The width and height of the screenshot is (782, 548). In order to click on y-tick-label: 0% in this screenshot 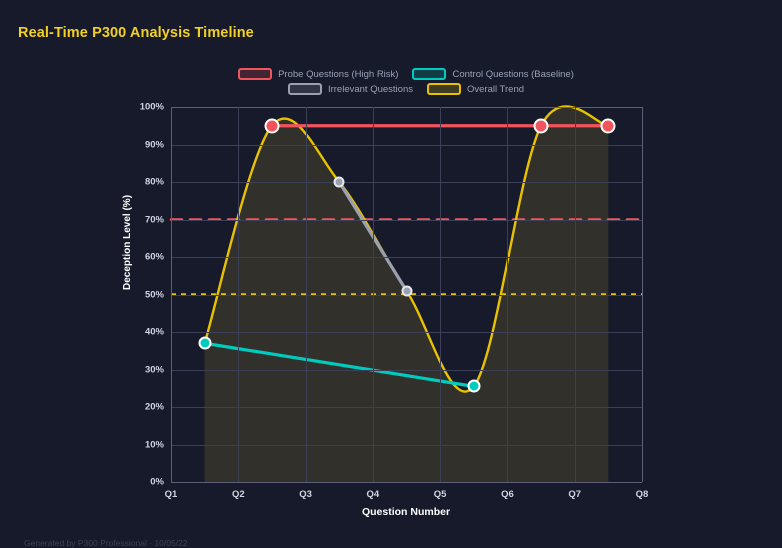, I will do `click(157, 482)`.